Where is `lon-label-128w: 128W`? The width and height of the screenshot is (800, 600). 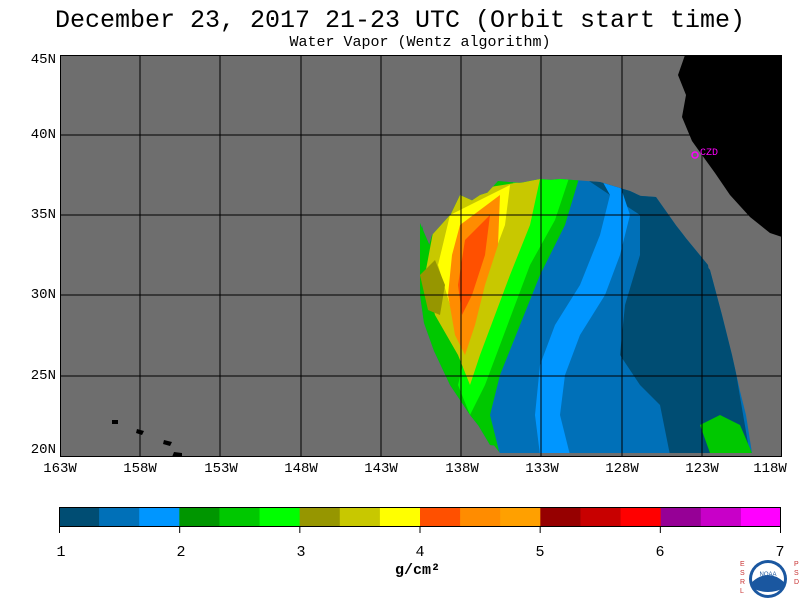 lon-label-128w: 128W is located at coordinates (622, 469).